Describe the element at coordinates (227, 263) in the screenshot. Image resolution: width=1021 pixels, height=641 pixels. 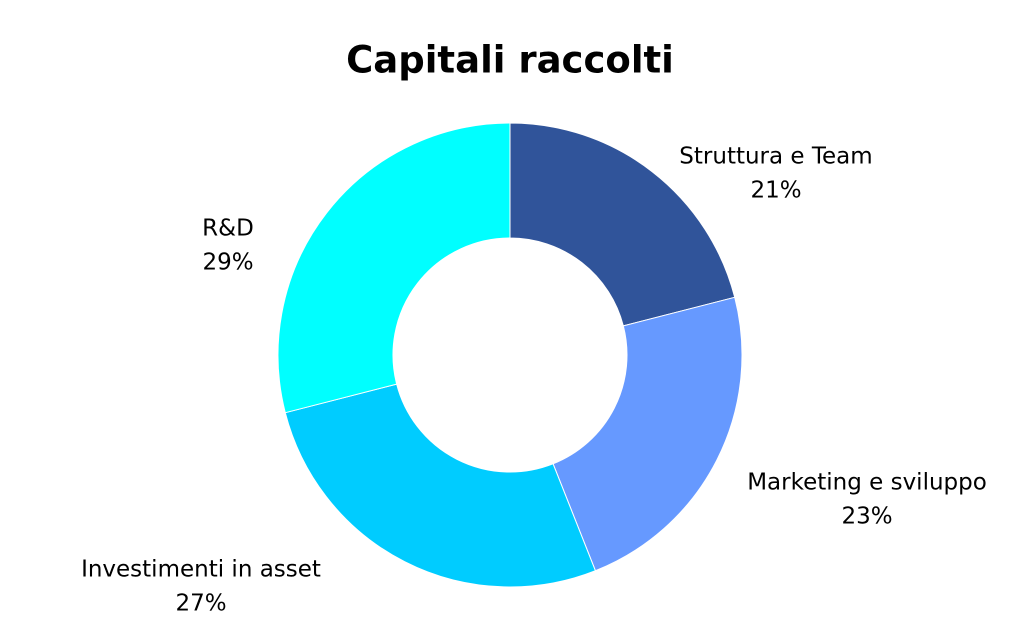
I see `slice-value-label: 29%` at that location.